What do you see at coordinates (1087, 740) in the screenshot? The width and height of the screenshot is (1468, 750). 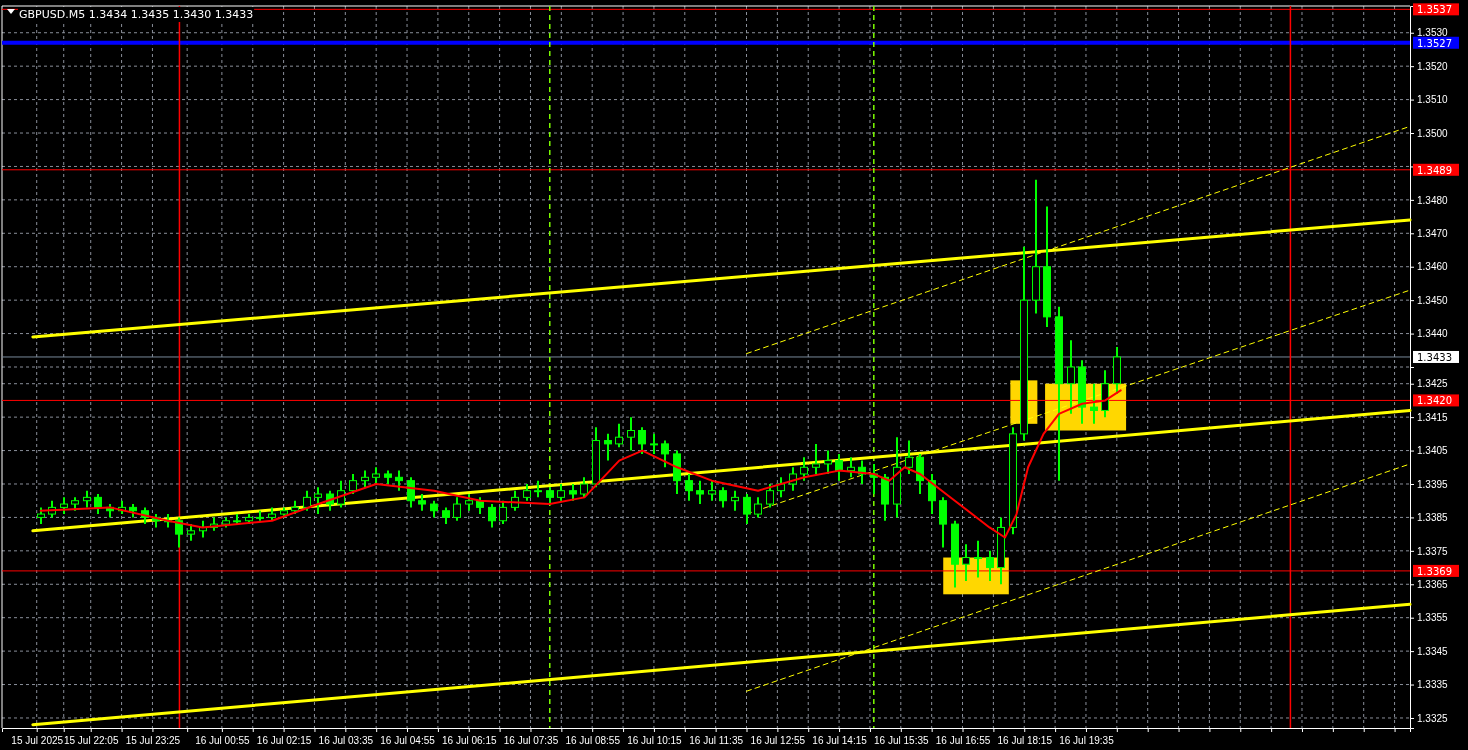 I see `x-tick-label: 16 Jul 19:35` at bounding box center [1087, 740].